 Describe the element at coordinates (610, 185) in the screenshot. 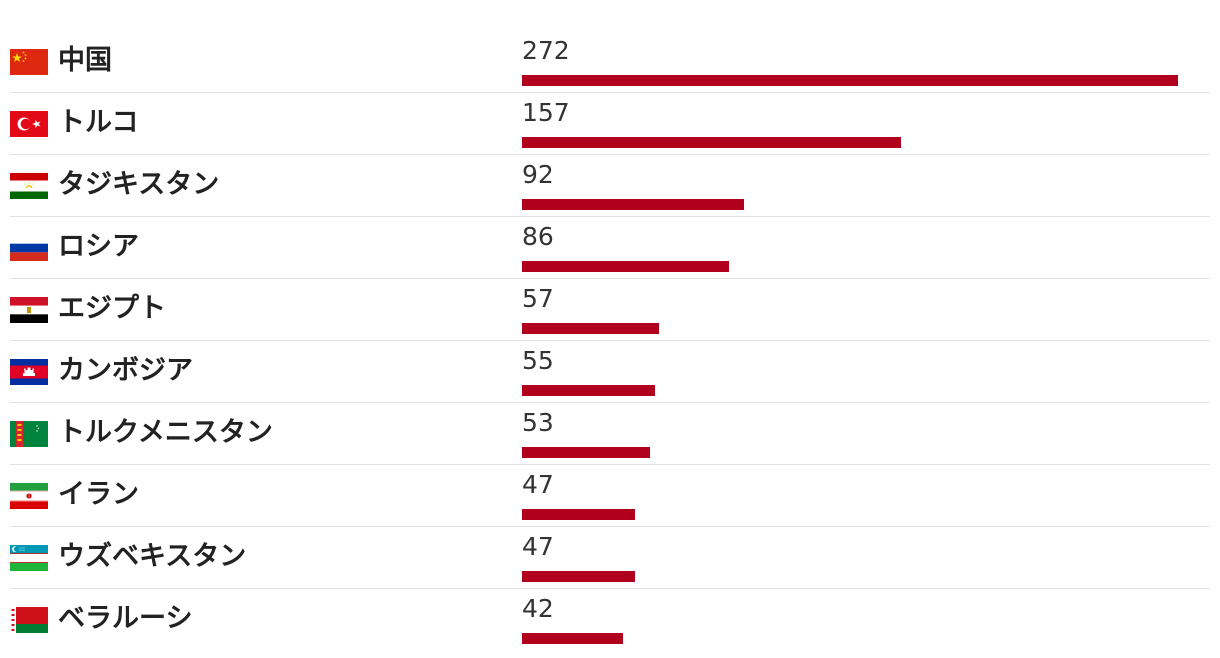

I see `chart-row: タジキスタン 92` at that location.